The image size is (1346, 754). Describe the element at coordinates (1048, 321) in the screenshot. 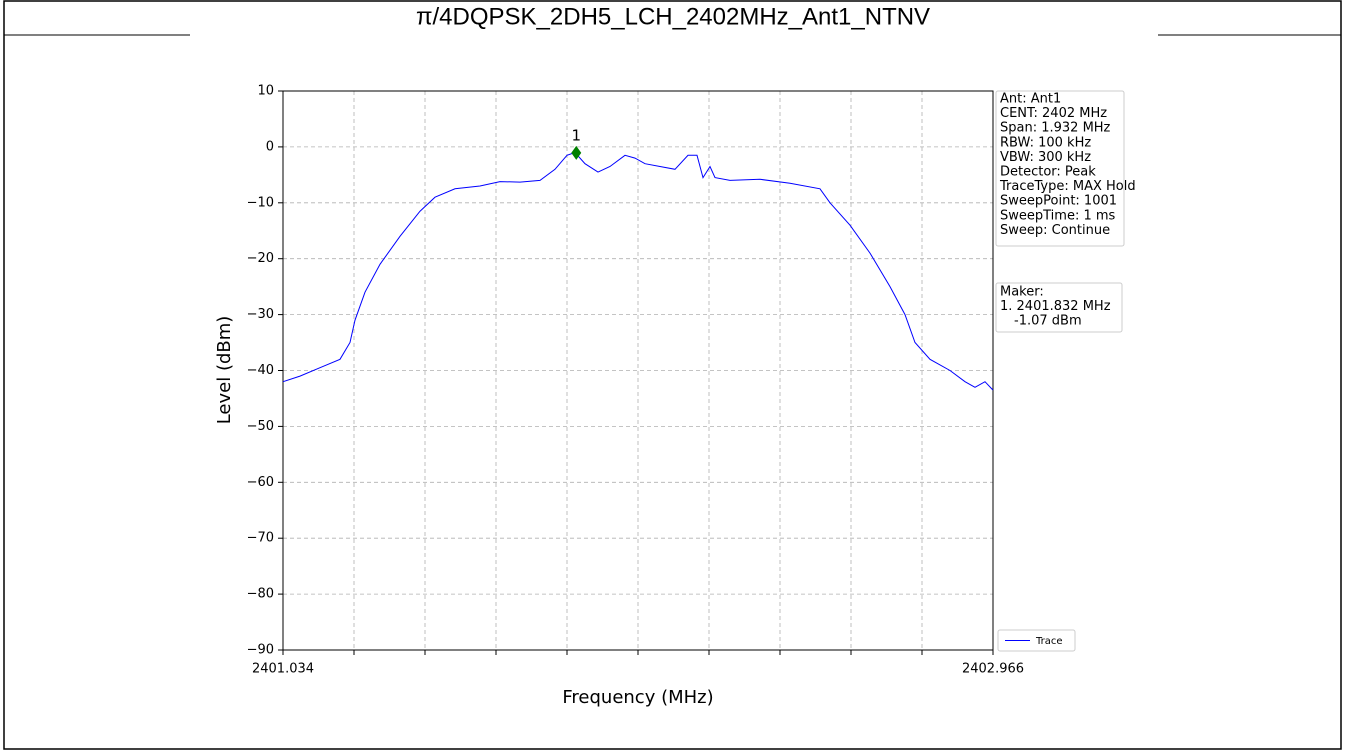

I see `marker-line: -1.07 dBm` at that location.